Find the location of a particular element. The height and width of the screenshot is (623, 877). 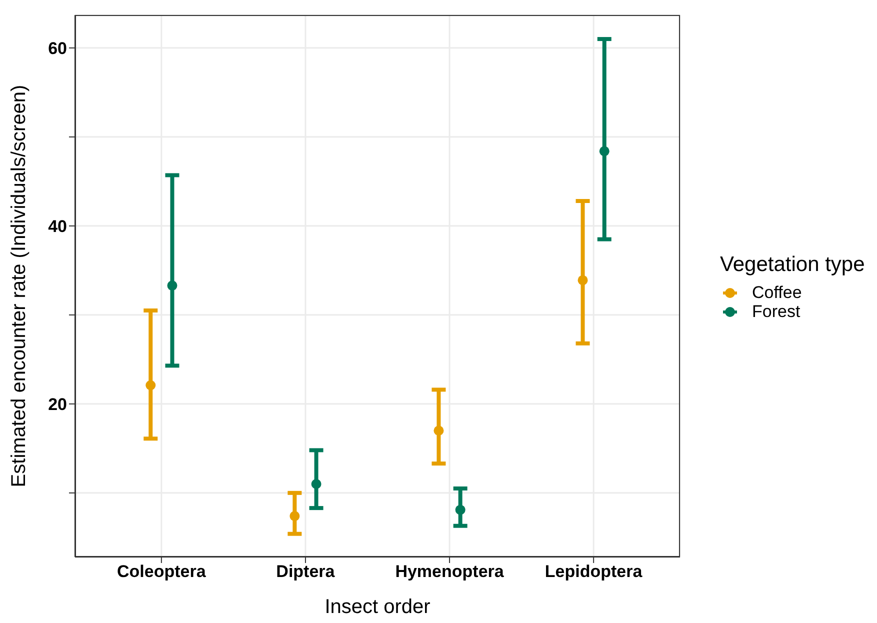

x-axis-title: Insect order is located at coordinates (377, 607).